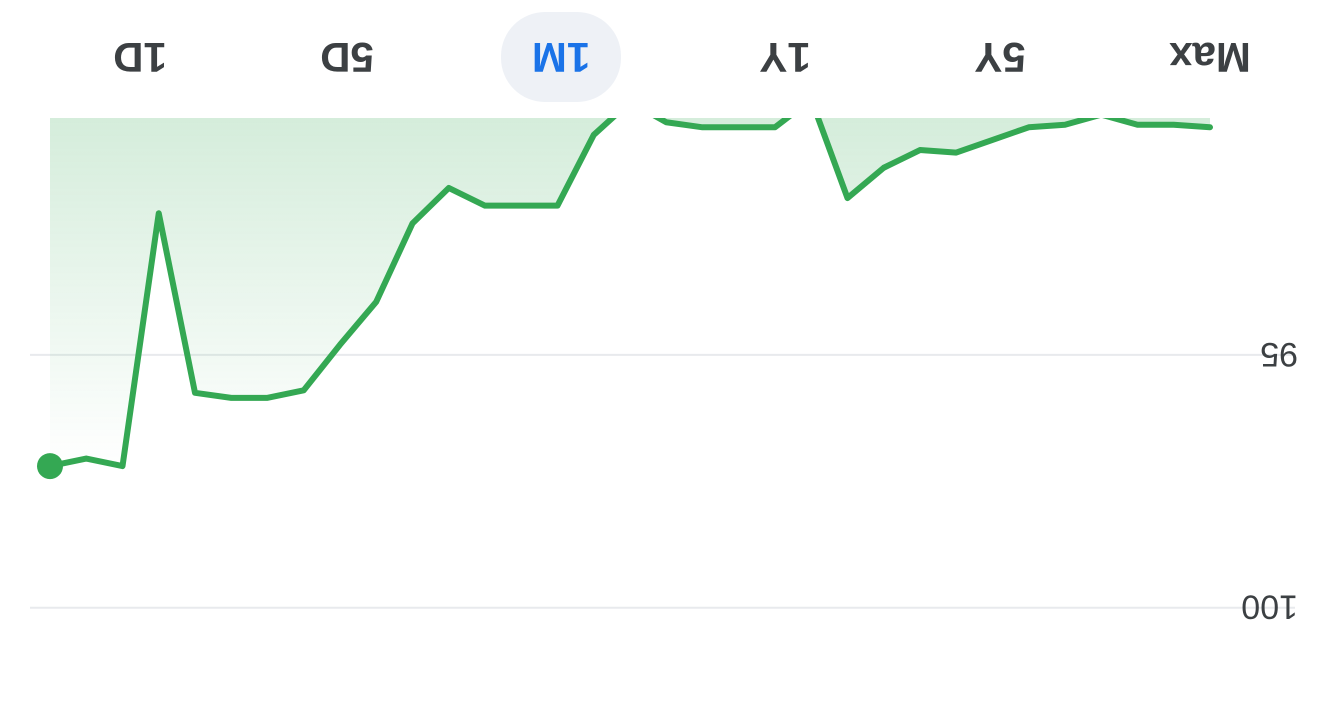 Image resolution: width=1340 pixels, height=728 pixels. Describe the element at coordinates (347, 57) in the screenshot. I see `tab-5d: 5D` at that location.